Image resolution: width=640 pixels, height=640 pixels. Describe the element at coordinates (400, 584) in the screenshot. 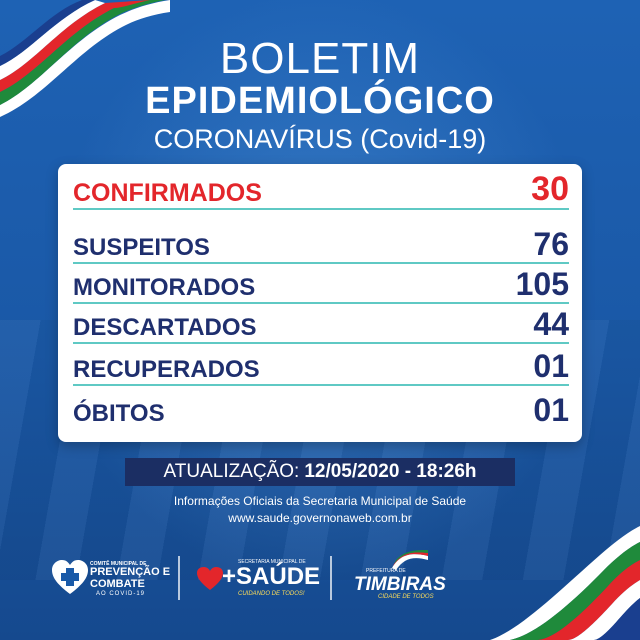

I see `logo-timbiras-main: TIMBIRAS` at that location.